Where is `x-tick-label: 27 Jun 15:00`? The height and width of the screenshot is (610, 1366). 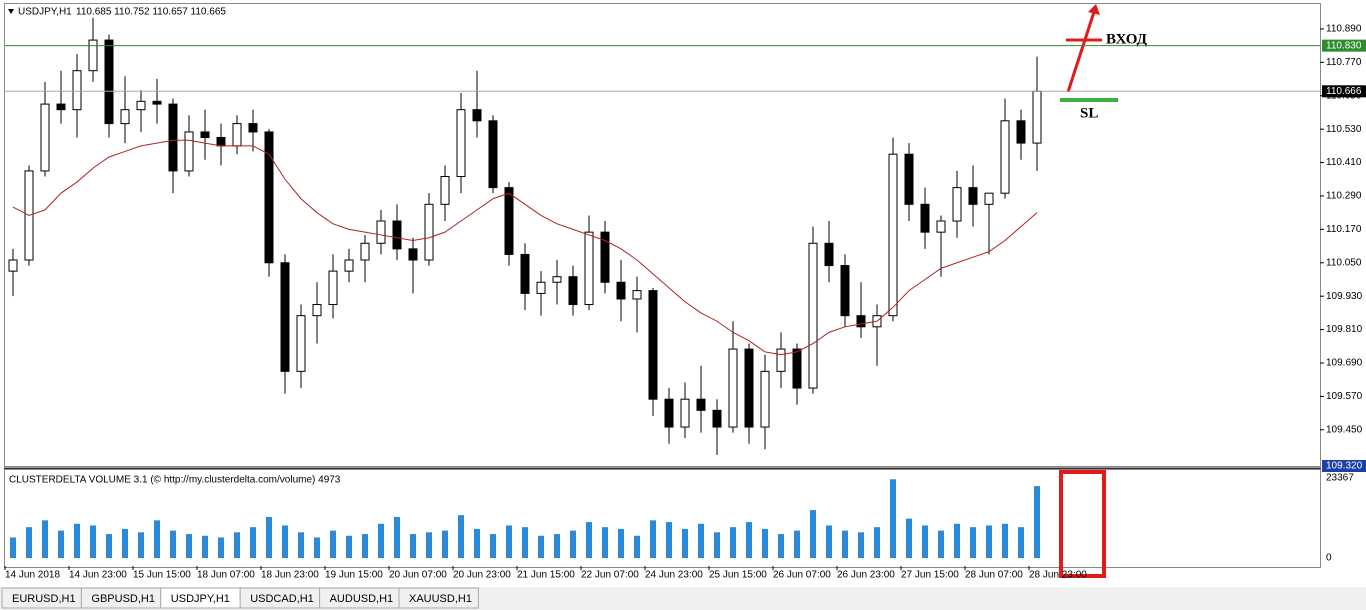
x-tick-label: 27 Jun 15:00 is located at coordinates (930, 575).